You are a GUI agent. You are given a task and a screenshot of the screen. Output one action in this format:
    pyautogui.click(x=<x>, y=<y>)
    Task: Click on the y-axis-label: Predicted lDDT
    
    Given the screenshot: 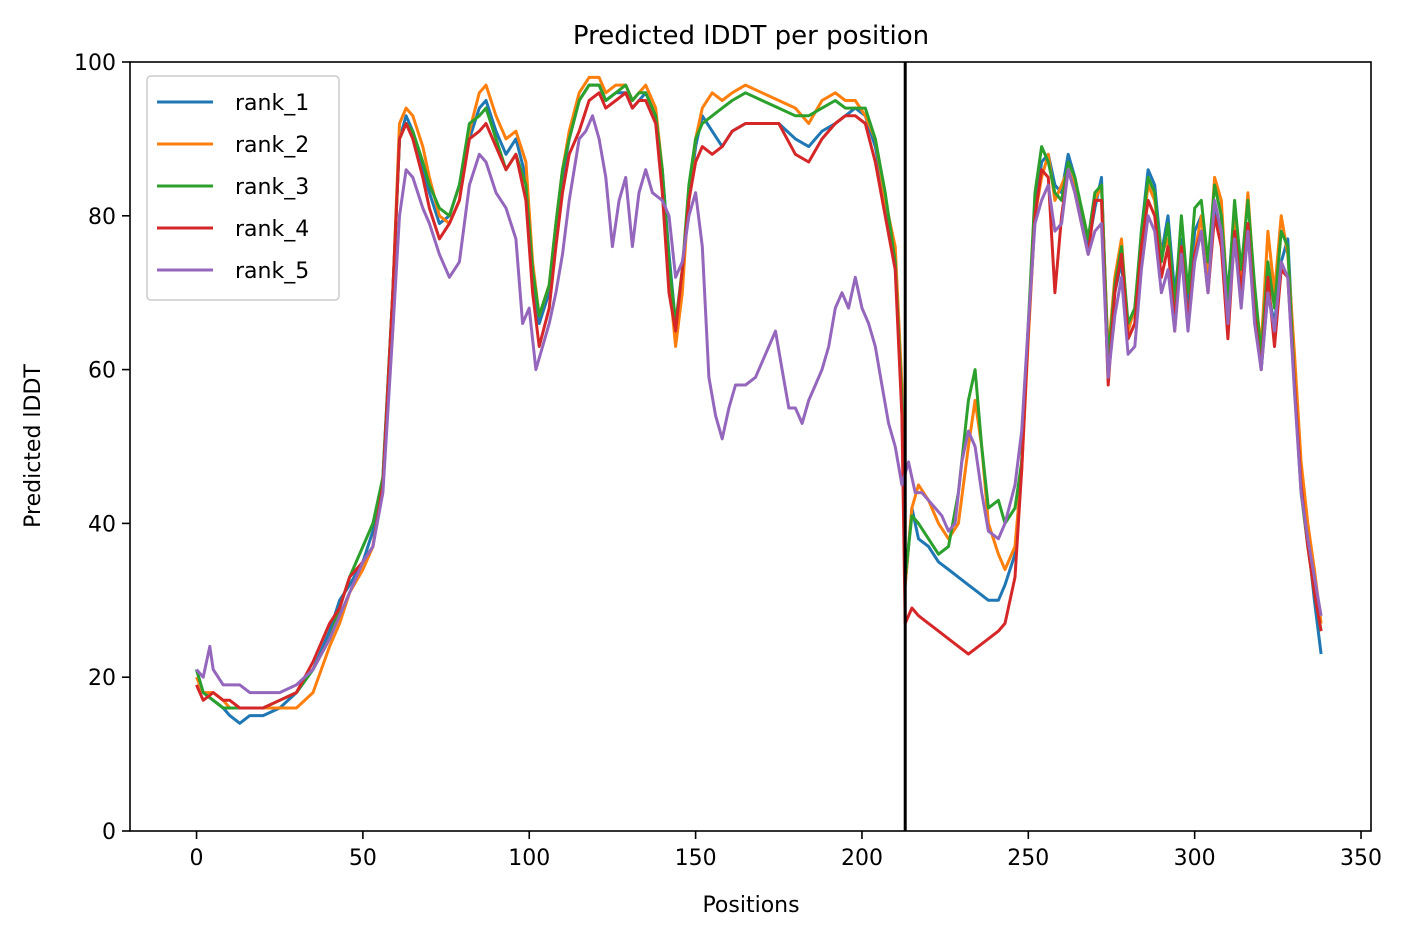 What is the action you would take?
    pyautogui.click(x=33, y=446)
    